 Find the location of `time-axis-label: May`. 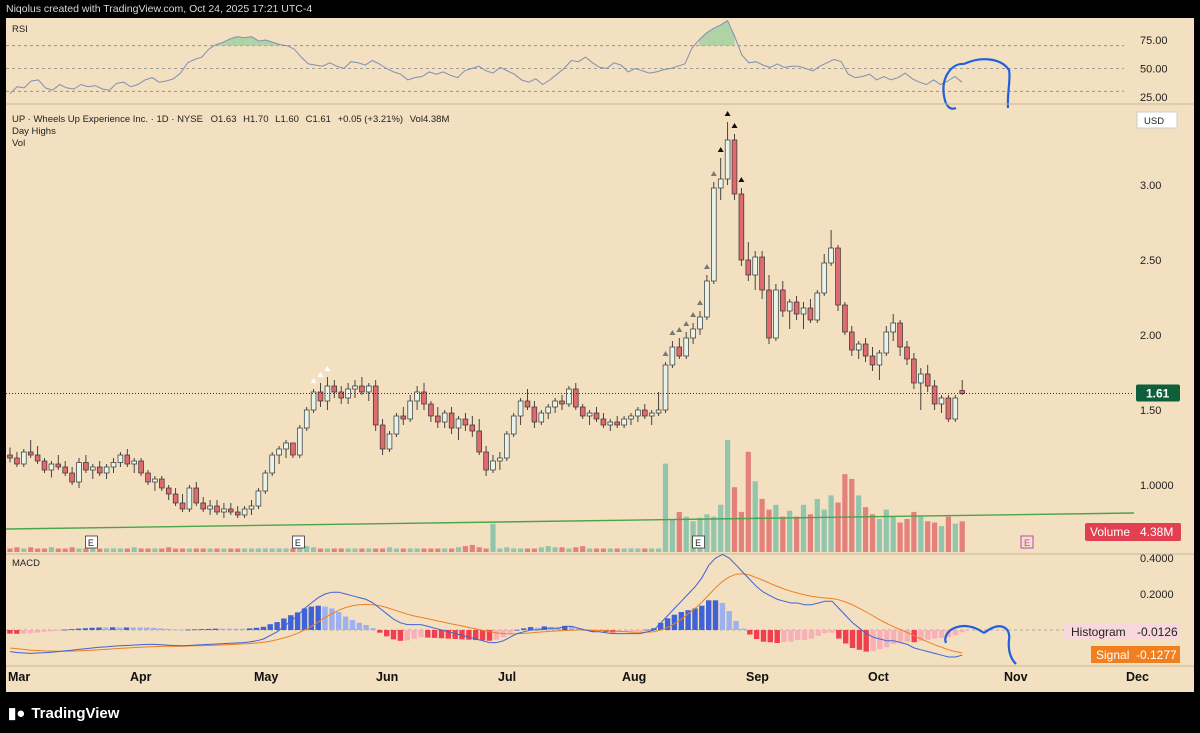

time-axis-label: May is located at coordinates (266, 677).